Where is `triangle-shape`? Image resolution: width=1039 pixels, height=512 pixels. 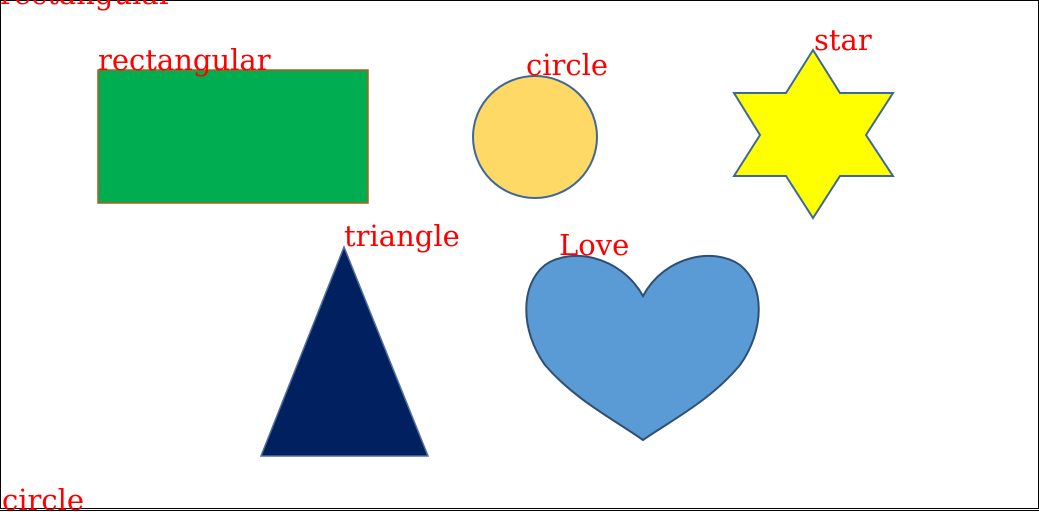
triangle-shape is located at coordinates (344, 350).